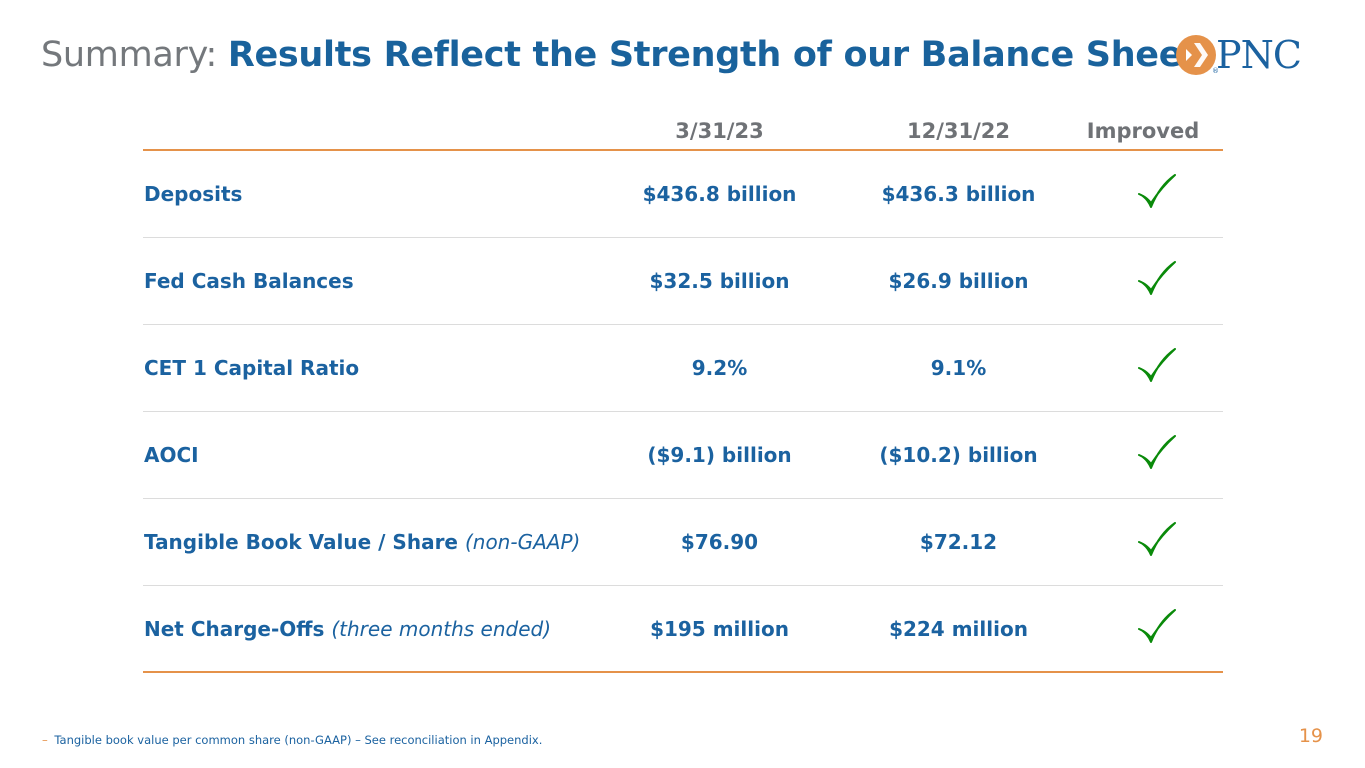 Image resolution: width=1365 pixels, height=768 pixels. Describe the element at coordinates (719, 542) in the screenshot. I see `value-3-31-23: $76.90` at that location.